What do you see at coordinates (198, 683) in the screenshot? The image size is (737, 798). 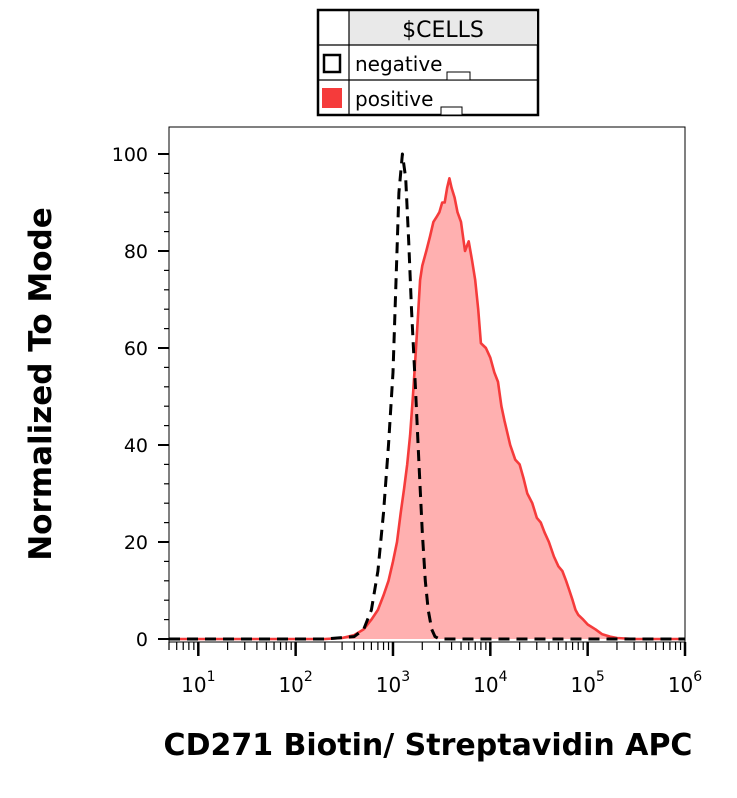 I see `x-tick-label: 10¹` at bounding box center [198, 683].